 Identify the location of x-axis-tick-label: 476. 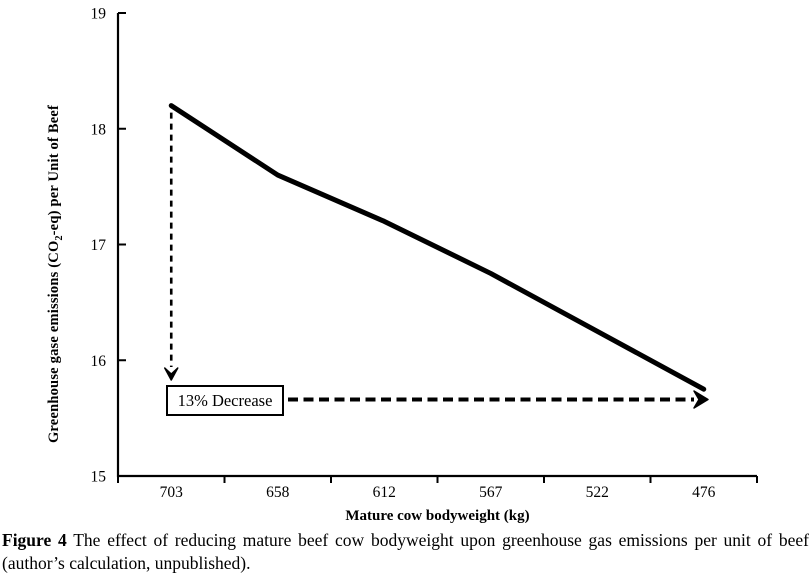
(704, 492).